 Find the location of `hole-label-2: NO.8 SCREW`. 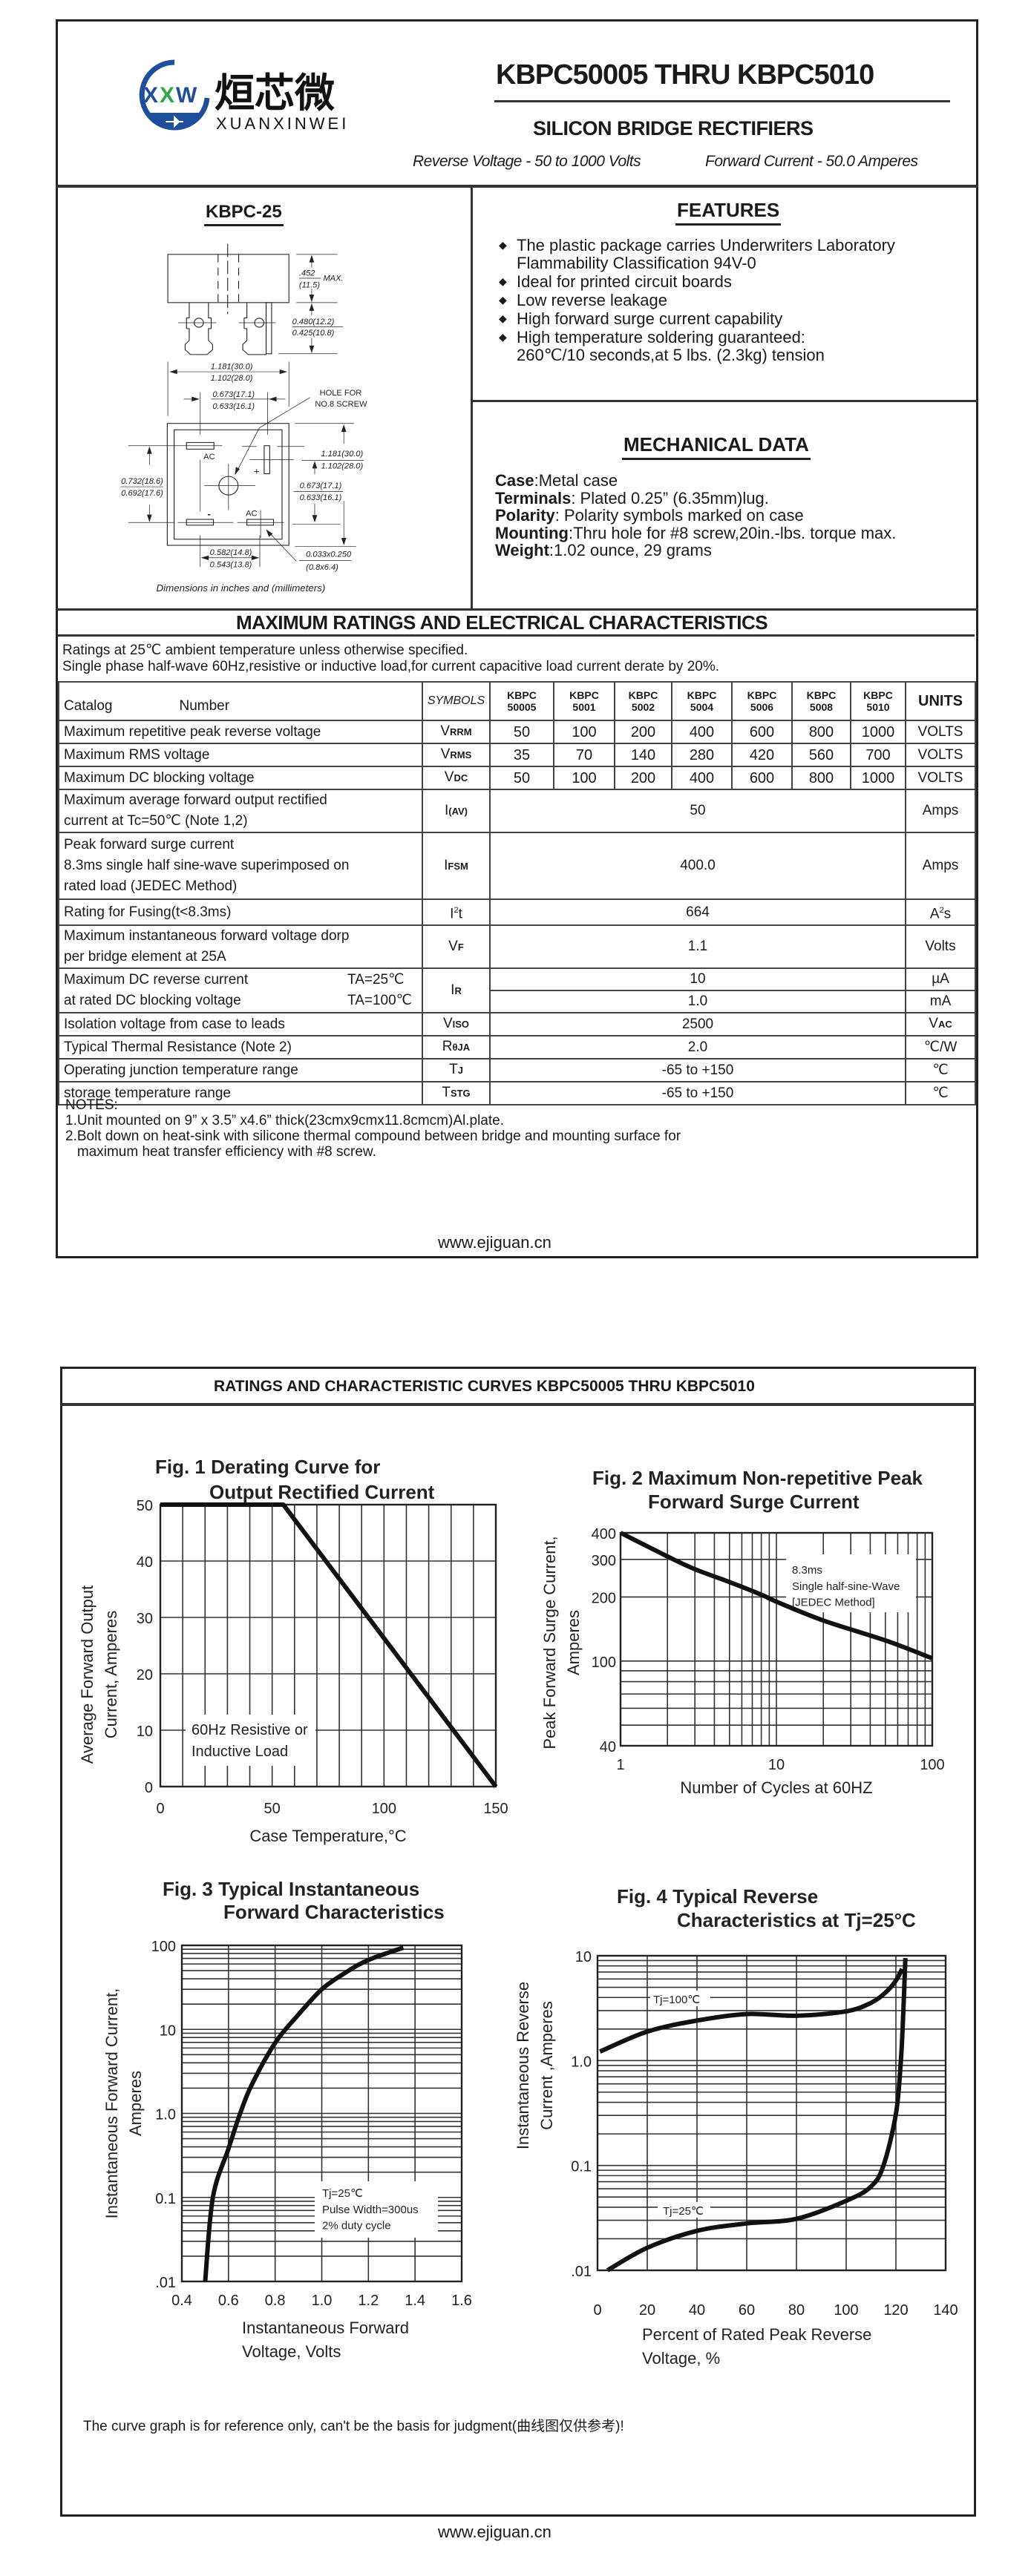

hole-label-2: NO.8 SCREW is located at coordinates (341, 404).